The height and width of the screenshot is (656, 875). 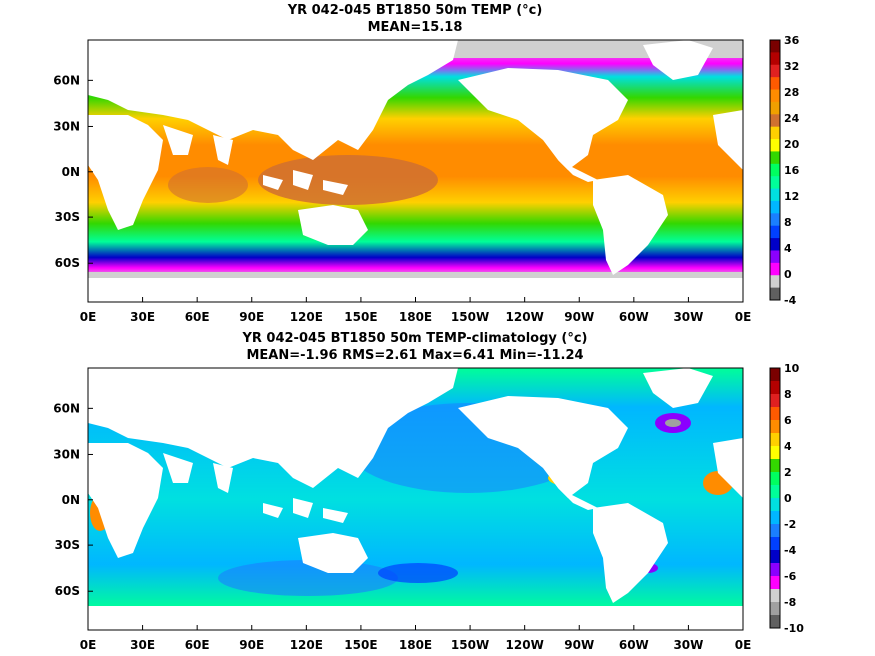 I want to click on colorbar-tick-label: 6, so click(x=788, y=420).